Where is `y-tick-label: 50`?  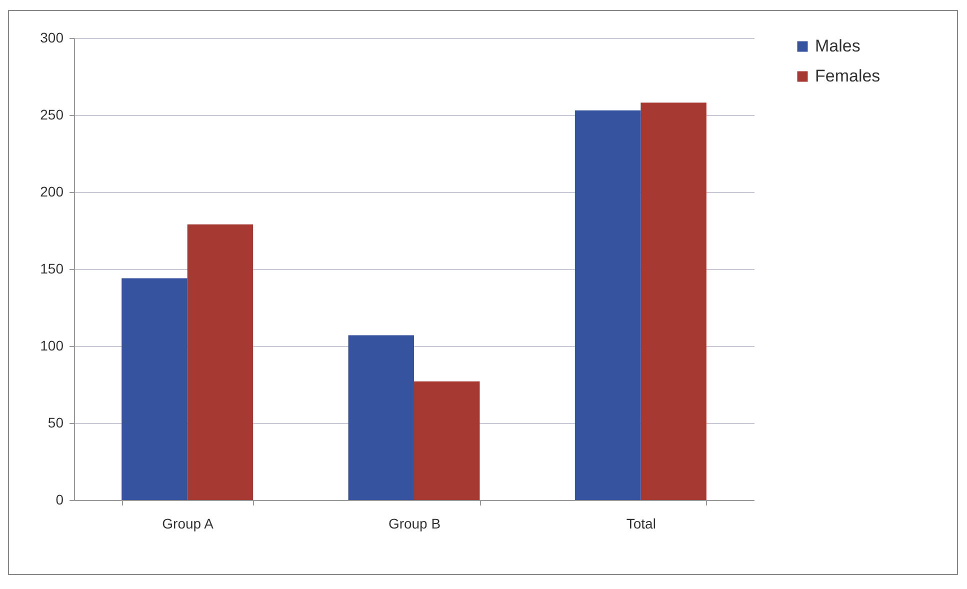 y-tick-label: 50 is located at coordinates (56, 422).